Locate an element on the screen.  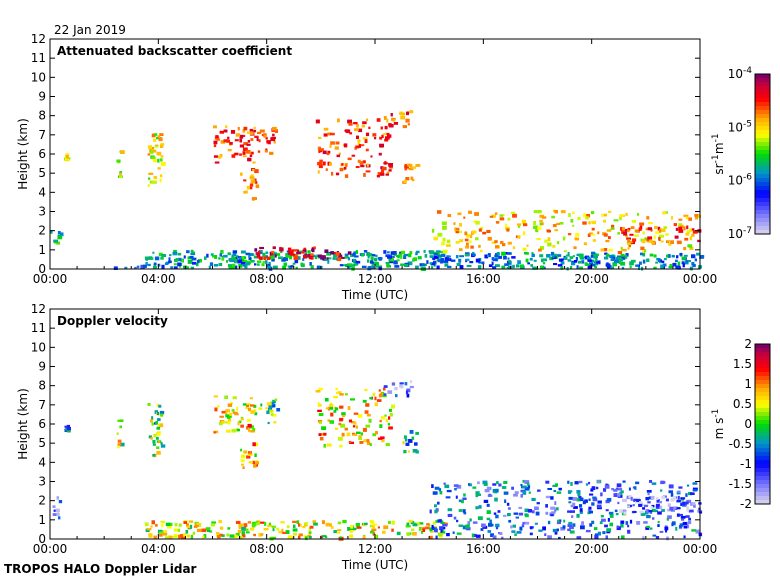
y-tick-label: 5 is located at coordinates (42, 443).